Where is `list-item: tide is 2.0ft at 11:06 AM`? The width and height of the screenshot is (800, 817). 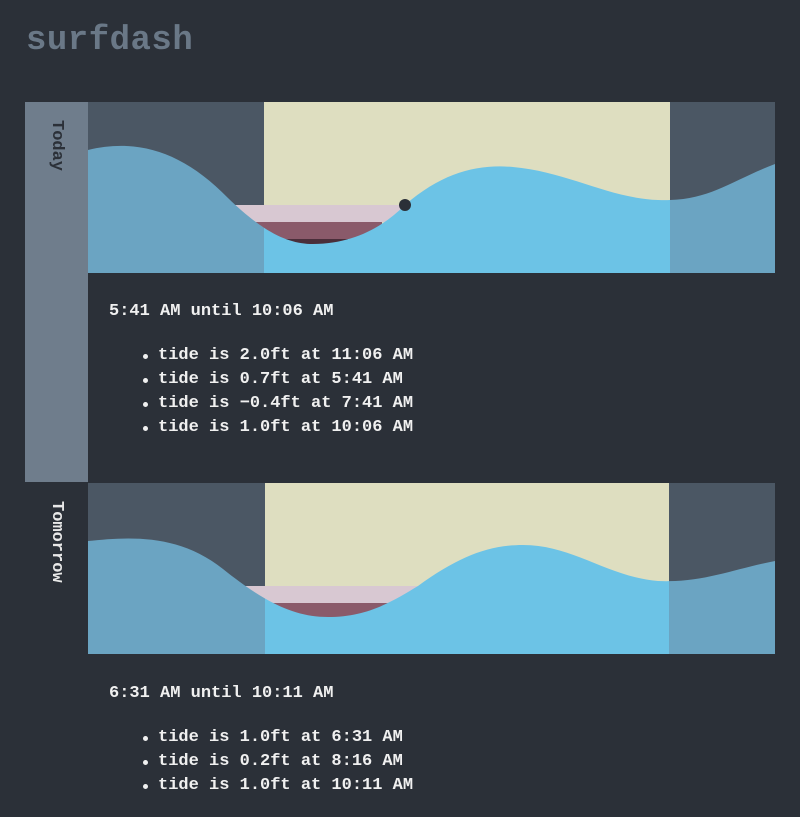
list-item: tide is 2.0ft at 11:06 AM is located at coordinates (278, 356).